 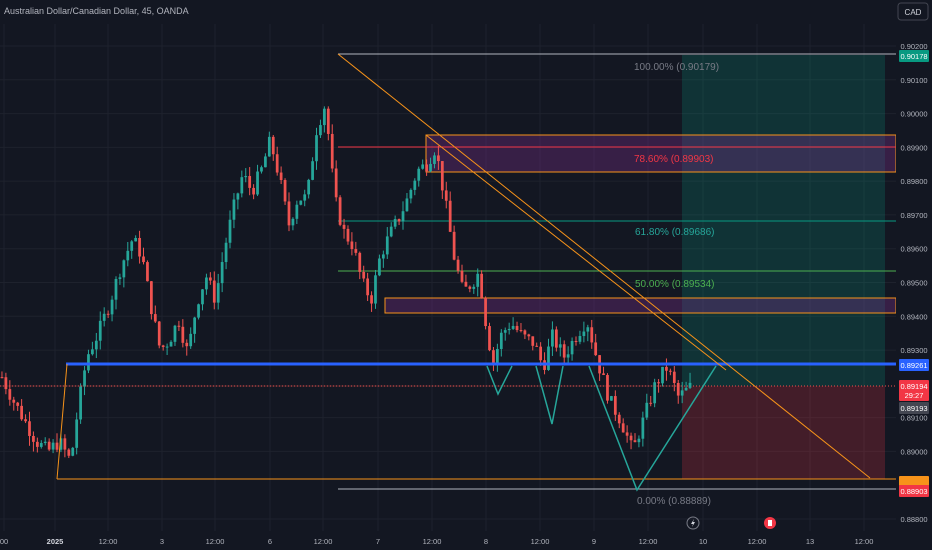 I want to click on event-flag-icon, so click(x=770, y=523).